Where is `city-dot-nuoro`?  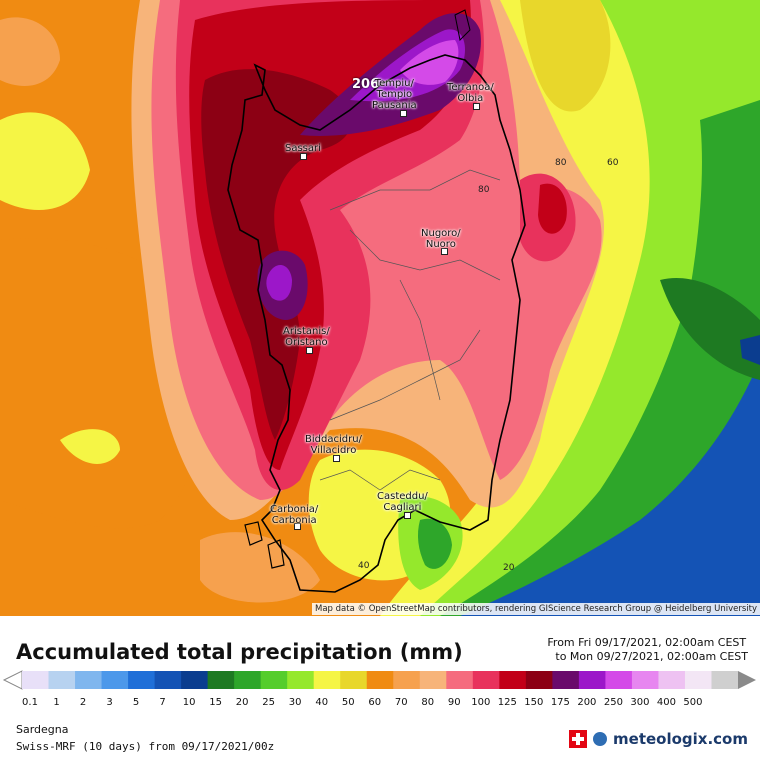
city-dot-nuoro is located at coordinates (444, 251).